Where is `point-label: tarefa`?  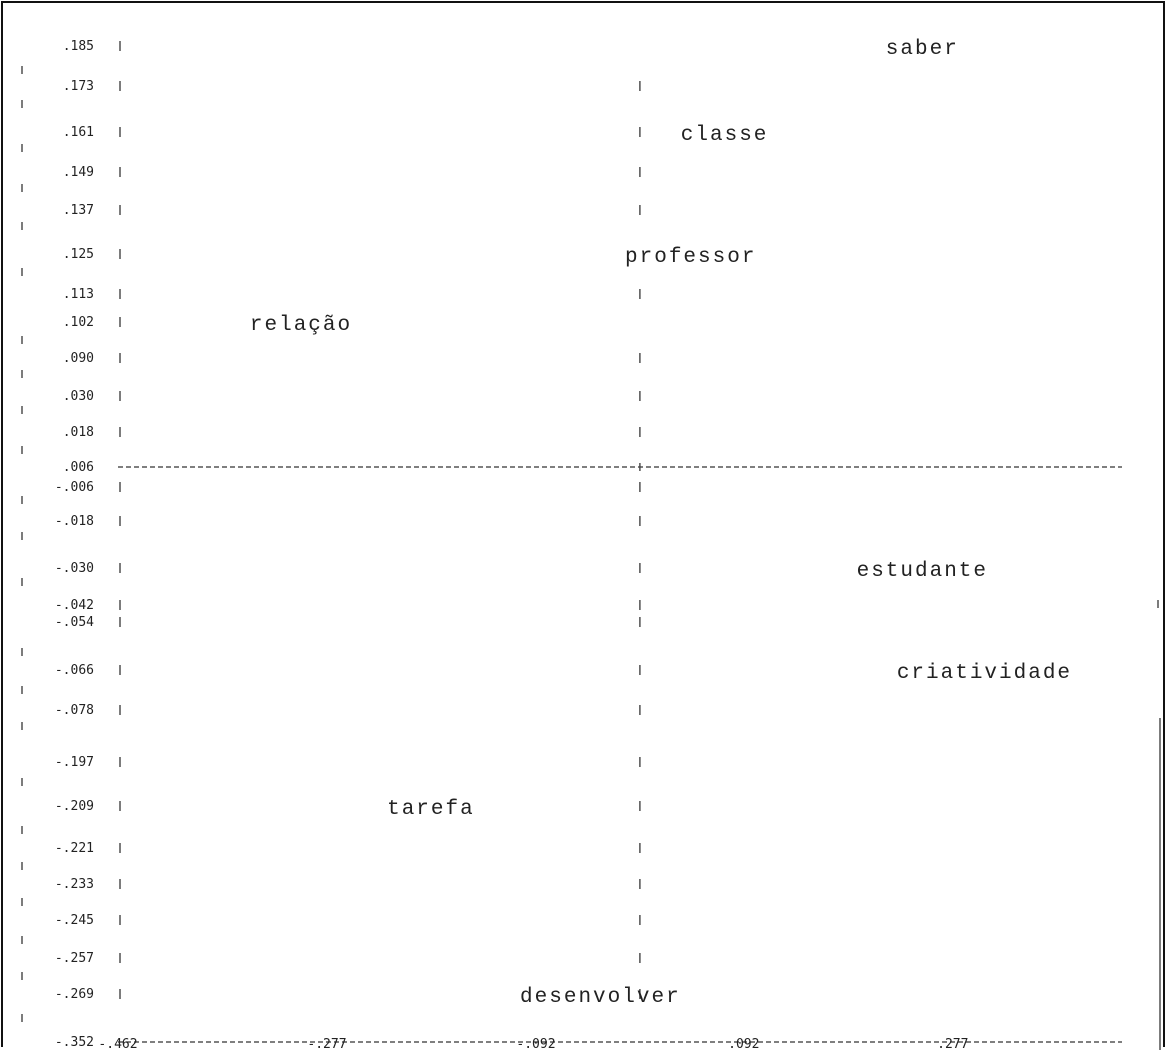 point-label: tarefa is located at coordinates (431, 809).